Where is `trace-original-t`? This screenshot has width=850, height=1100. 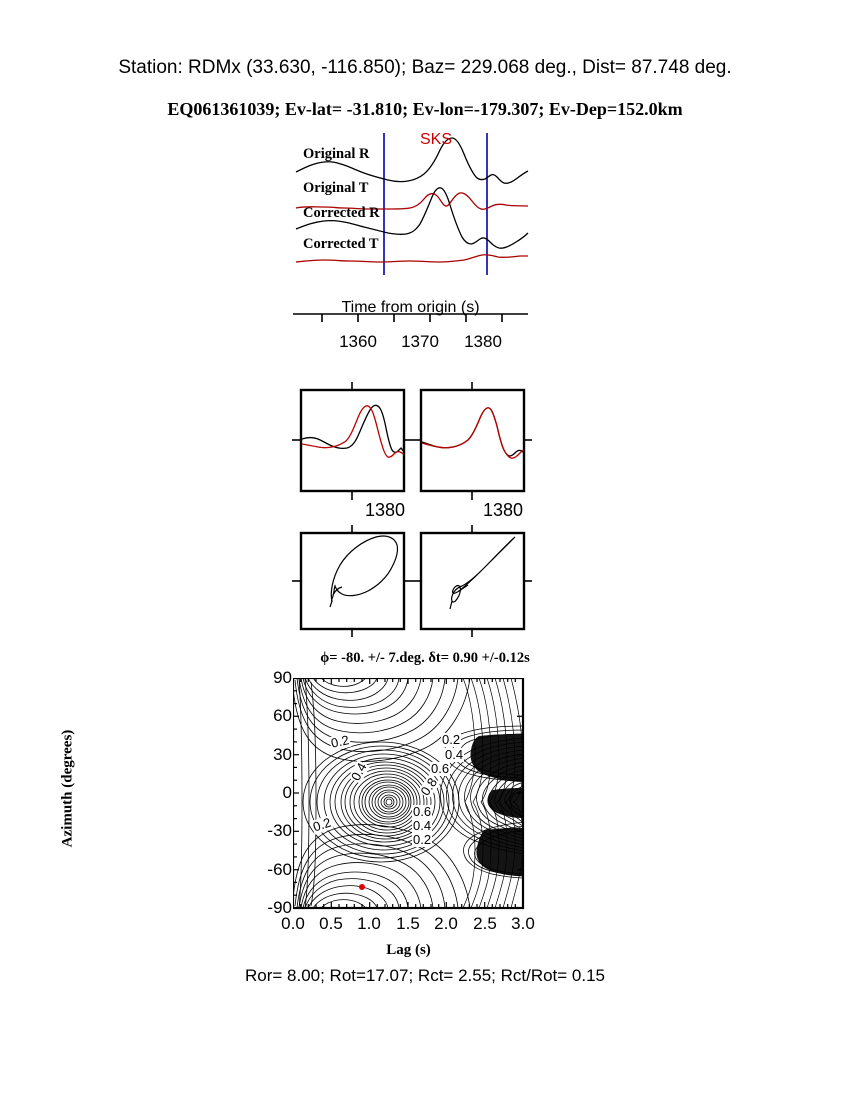
trace-original-t is located at coordinates (412, 201).